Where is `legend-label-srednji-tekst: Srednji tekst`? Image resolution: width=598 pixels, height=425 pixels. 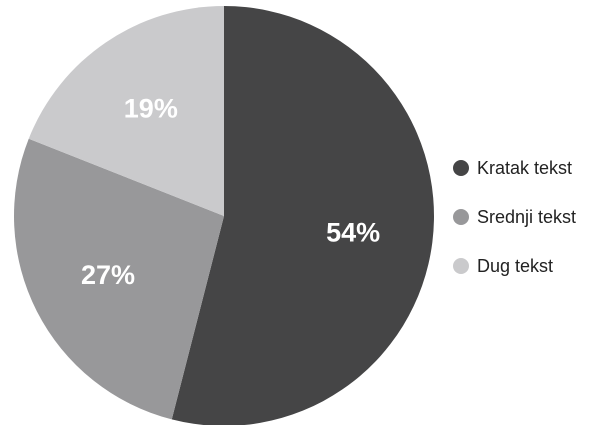 legend-label-srednji-tekst: Srednji tekst is located at coordinates (527, 216).